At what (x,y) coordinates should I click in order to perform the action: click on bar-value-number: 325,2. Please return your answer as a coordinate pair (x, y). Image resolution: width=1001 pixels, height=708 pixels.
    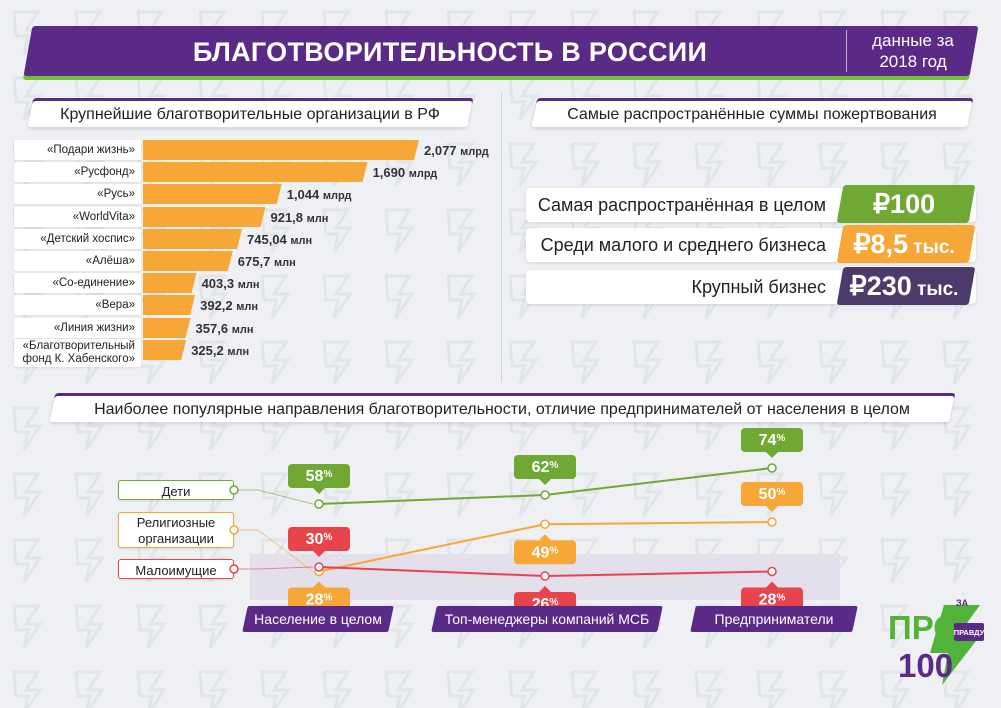
    Looking at the image, I should click on (207, 350).